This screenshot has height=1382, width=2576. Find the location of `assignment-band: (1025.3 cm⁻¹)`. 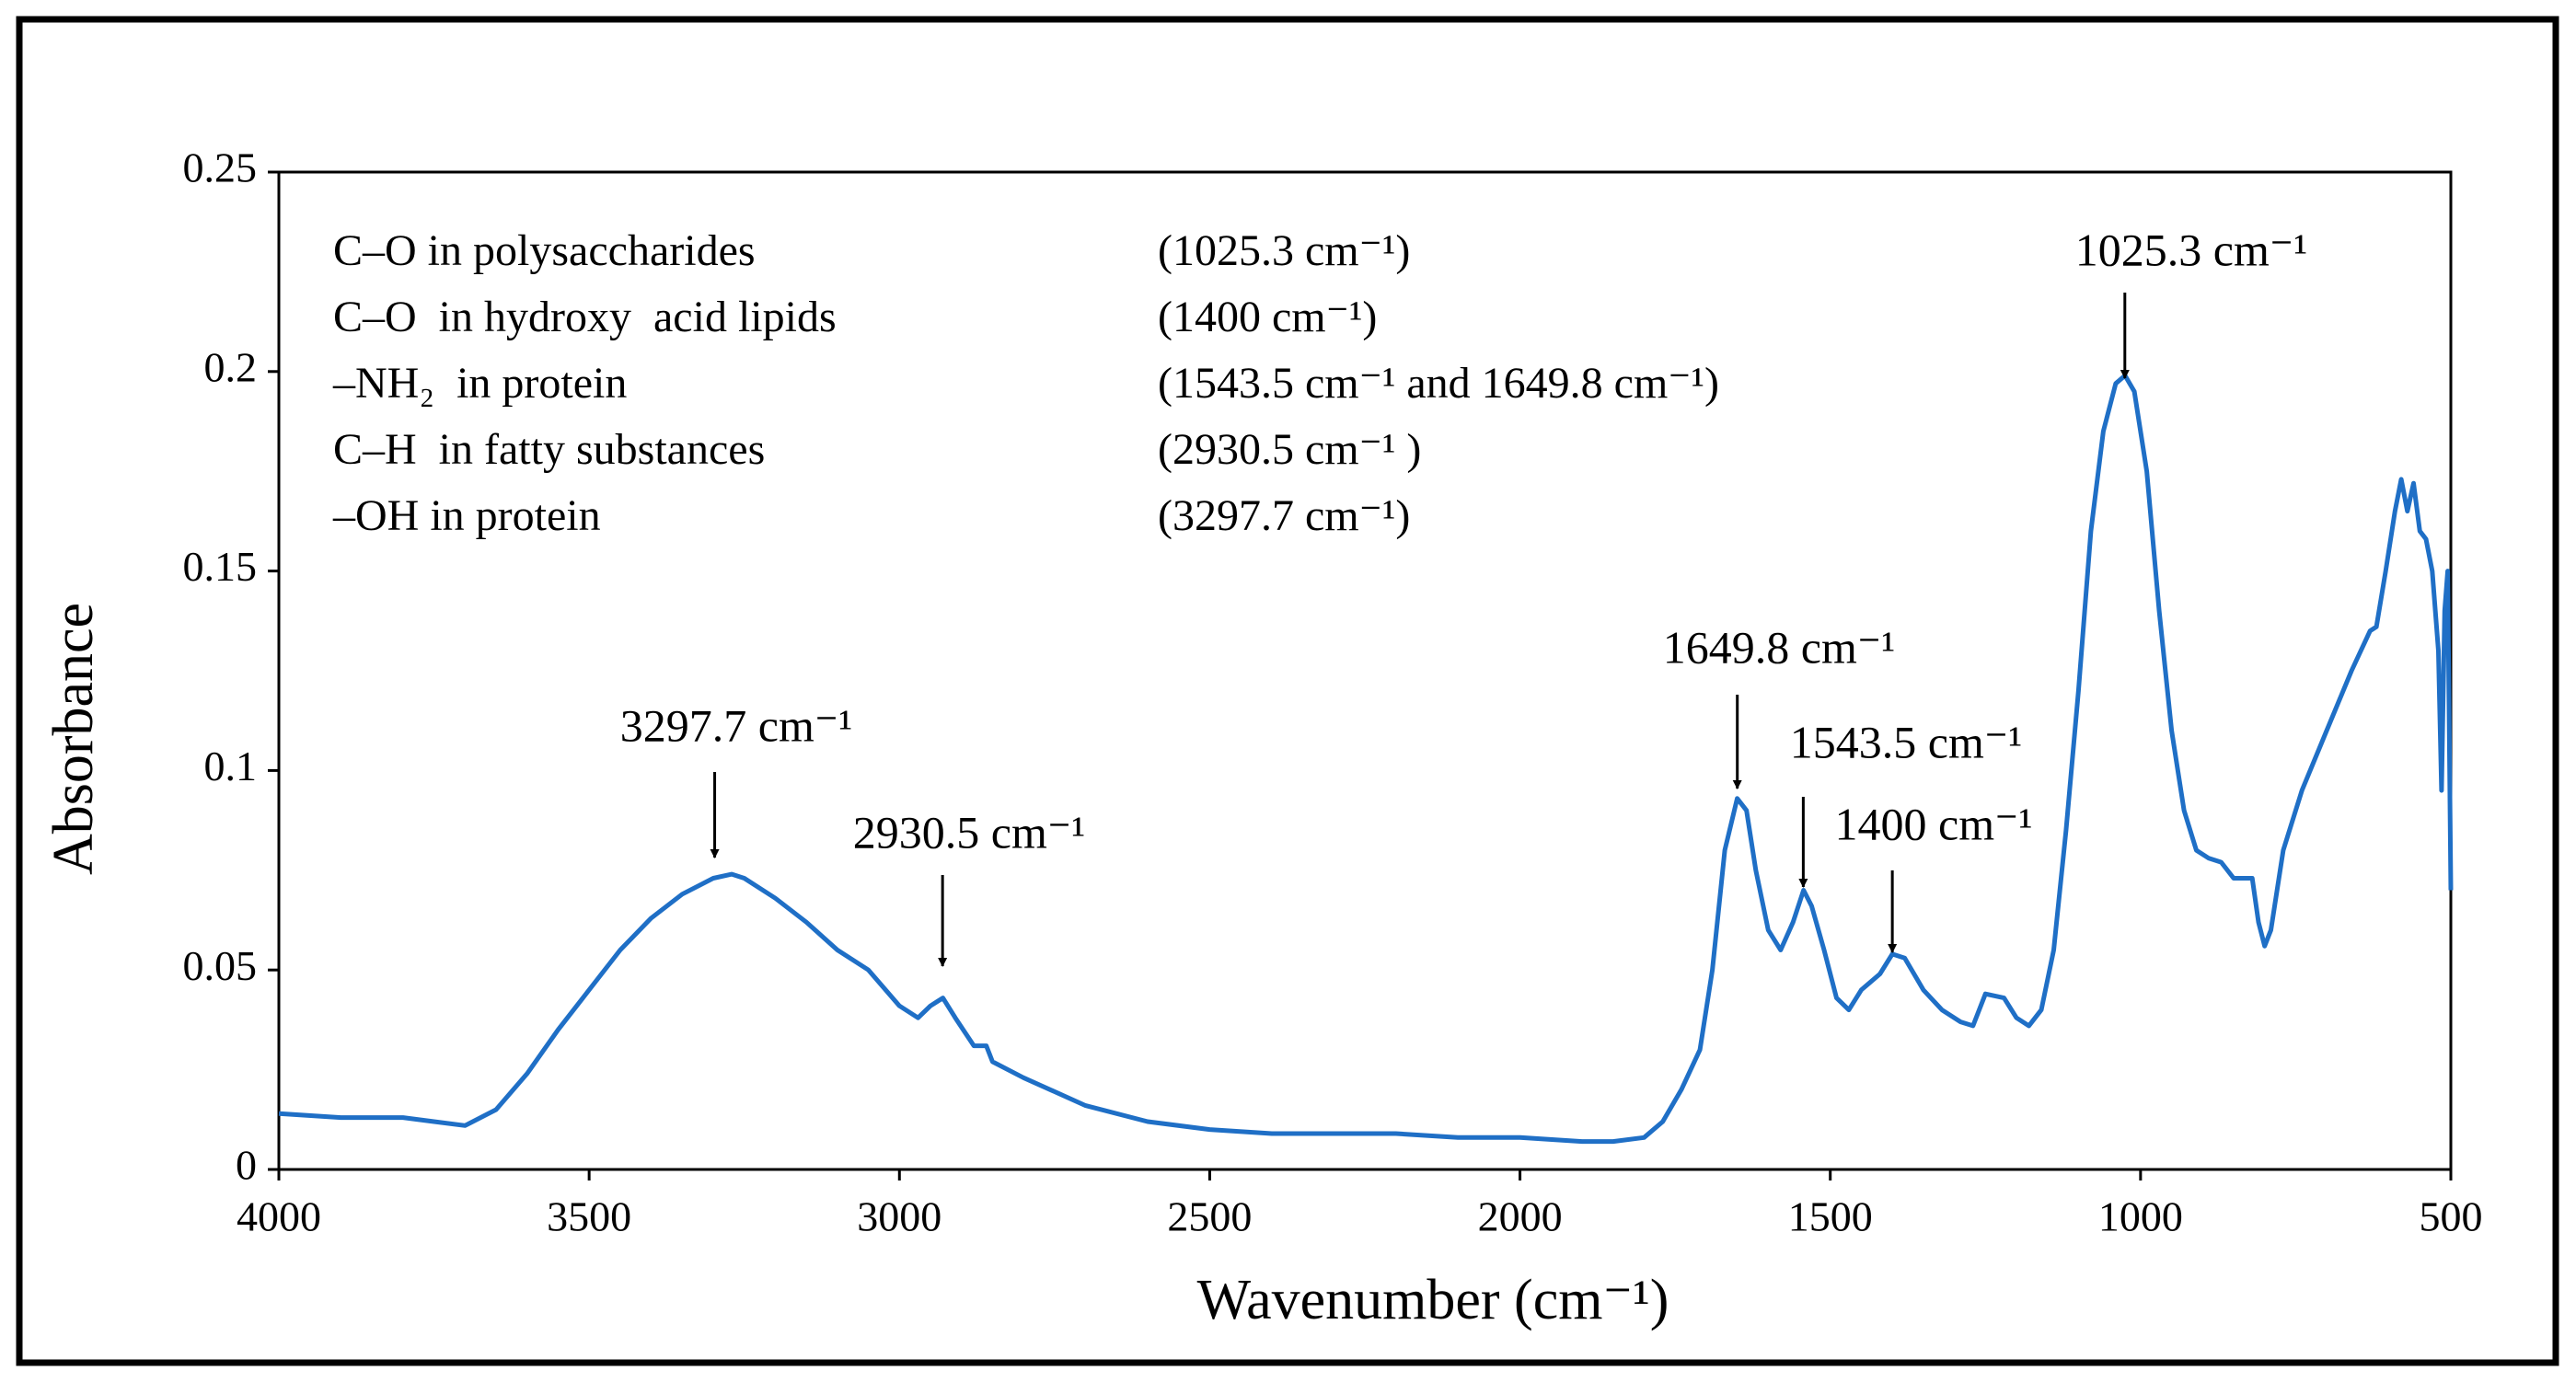

assignment-band: (1025.3 cm⁻¹) is located at coordinates (1284, 251).